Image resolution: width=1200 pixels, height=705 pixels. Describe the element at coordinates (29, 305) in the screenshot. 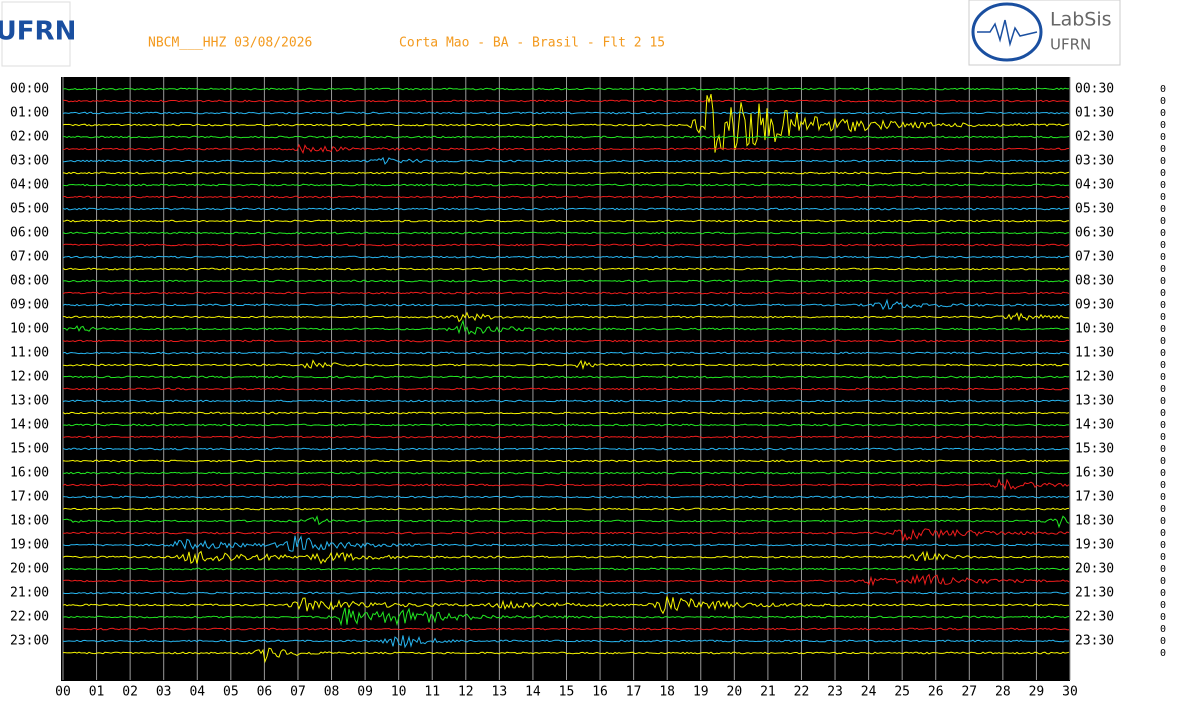

I see `row-label-left: 09:00` at that location.